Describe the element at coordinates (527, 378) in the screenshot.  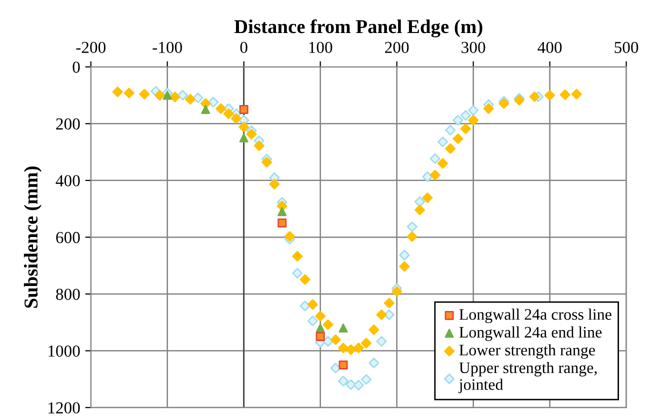
I see `legend-label: Upper strength range, jointed` at that location.